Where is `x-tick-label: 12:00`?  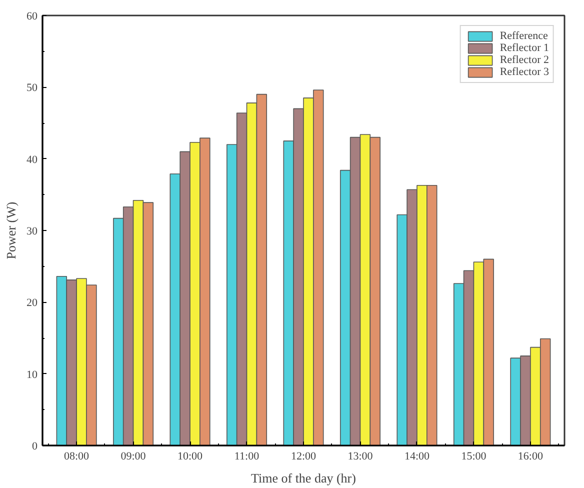 x-tick-label: 12:00 is located at coordinates (303, 456).